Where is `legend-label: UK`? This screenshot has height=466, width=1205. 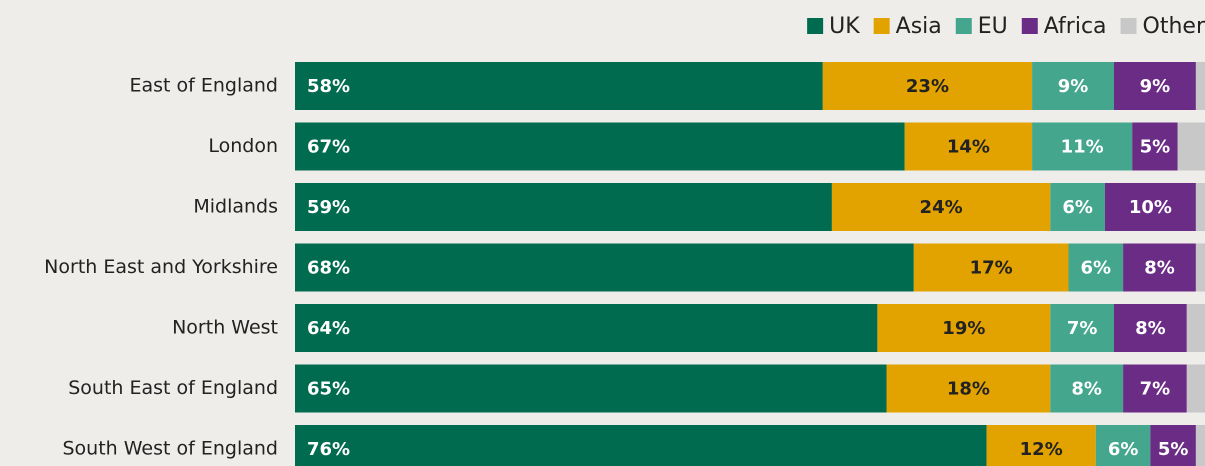
legend-label: UK is located at coordinates (844, 26).